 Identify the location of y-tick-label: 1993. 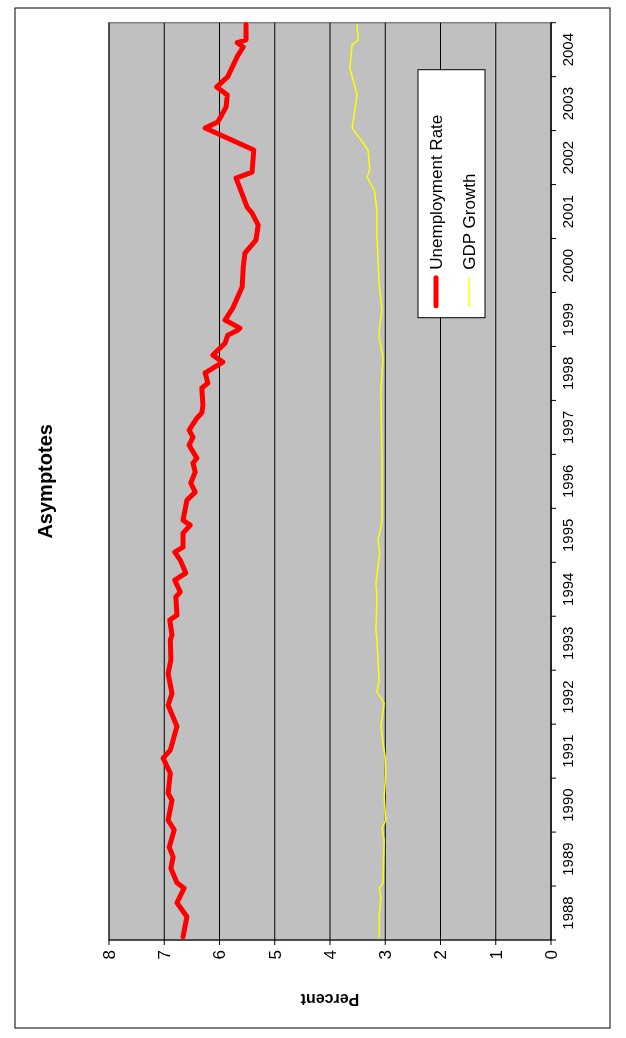
(567, 643).